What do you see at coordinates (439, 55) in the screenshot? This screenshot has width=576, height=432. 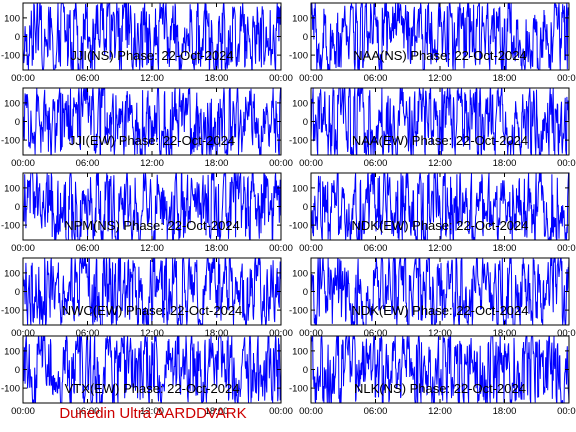 I see `panel-title: NAA(NS) Phase: 22-Oct-2024` at bounding box center [439, 55].